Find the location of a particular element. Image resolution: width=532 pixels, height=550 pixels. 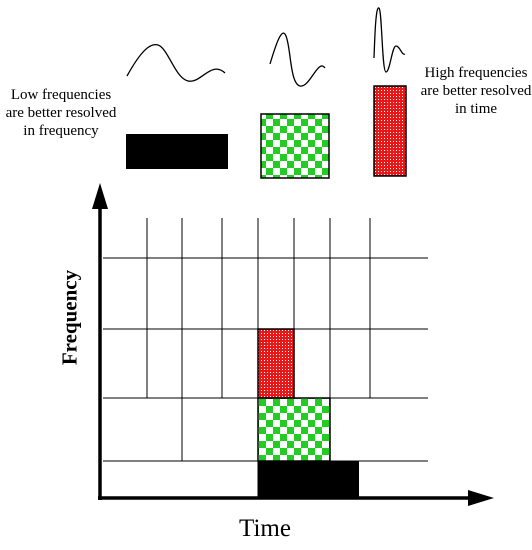

grid-mid-tile is located at coordinates (294, 429).